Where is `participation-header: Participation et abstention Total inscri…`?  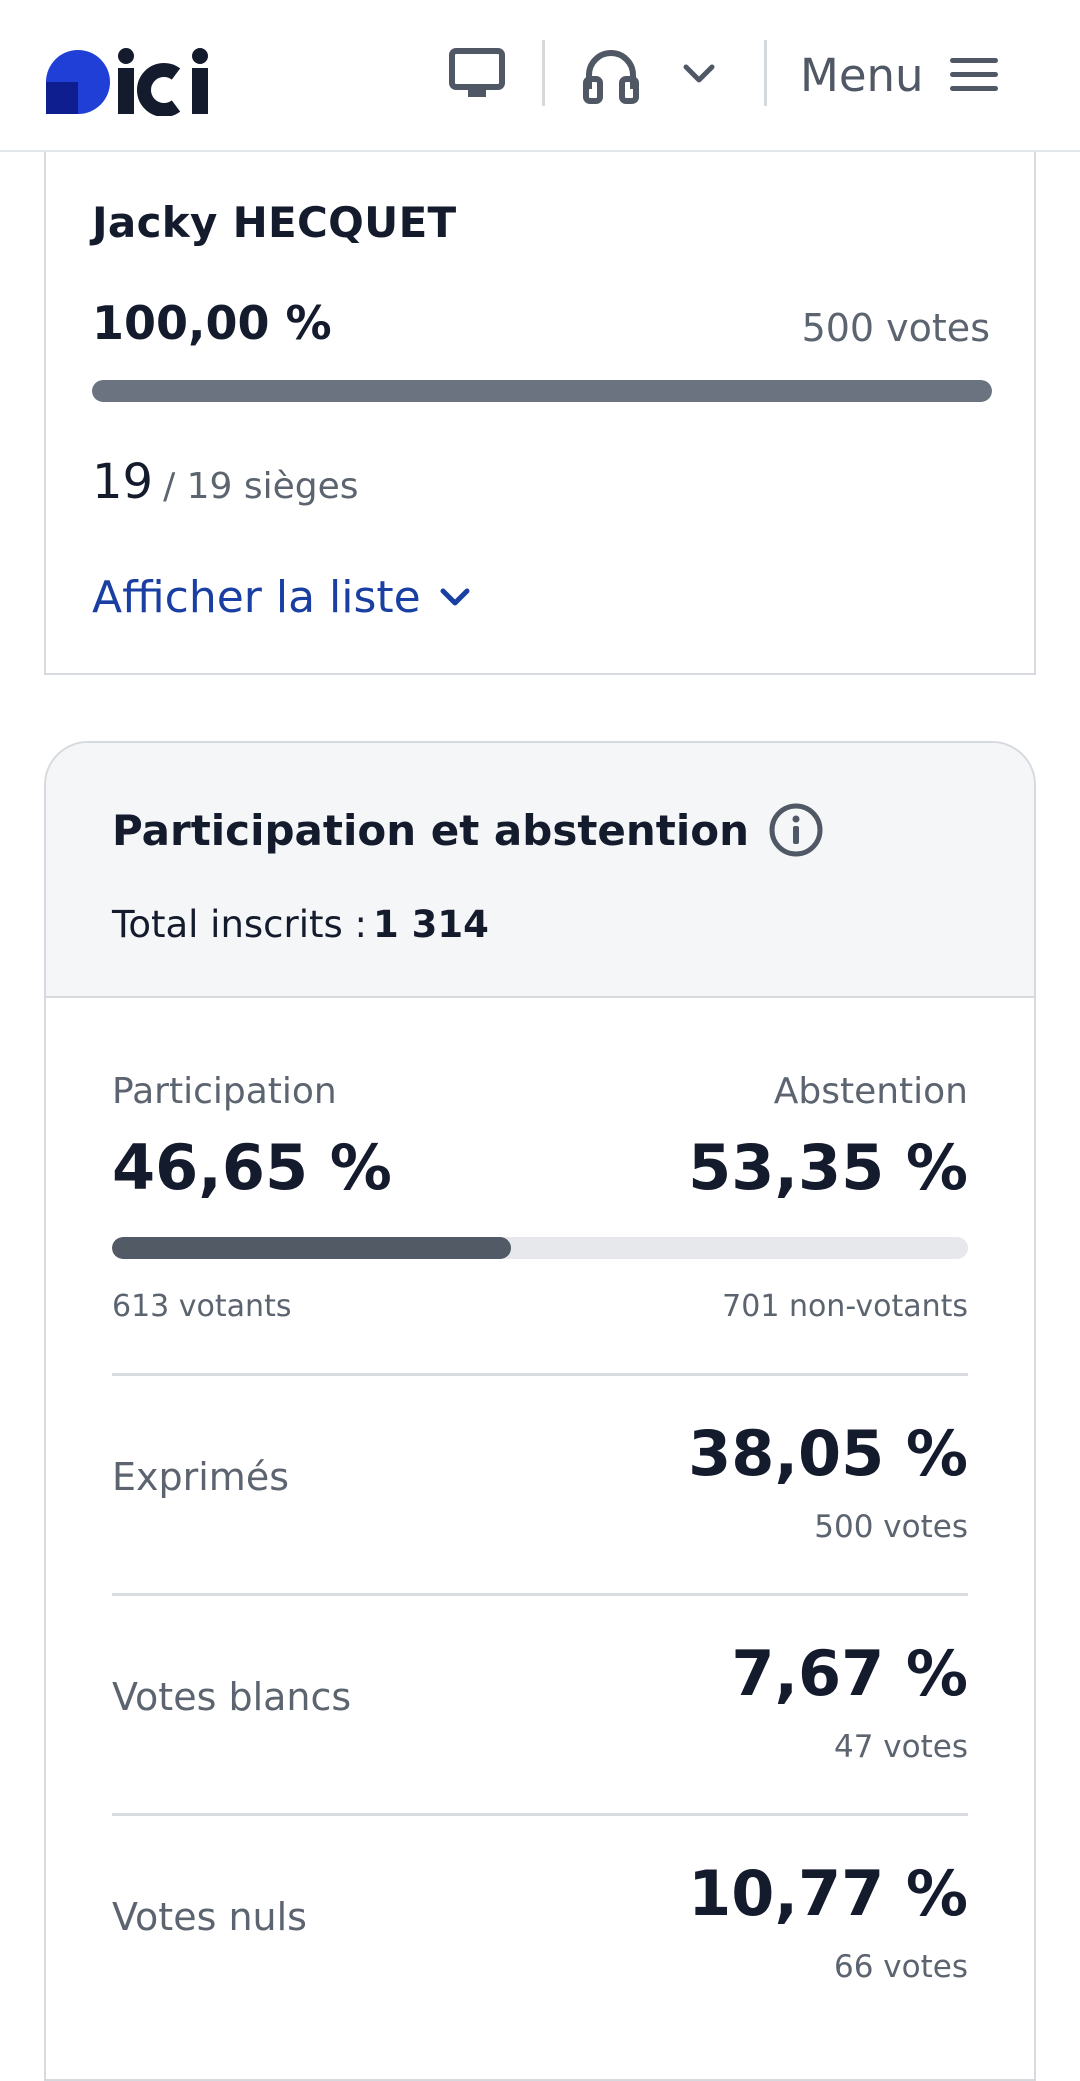 participation-header: Participation et abstention Total inscri… is located at coordinates (540, 870).